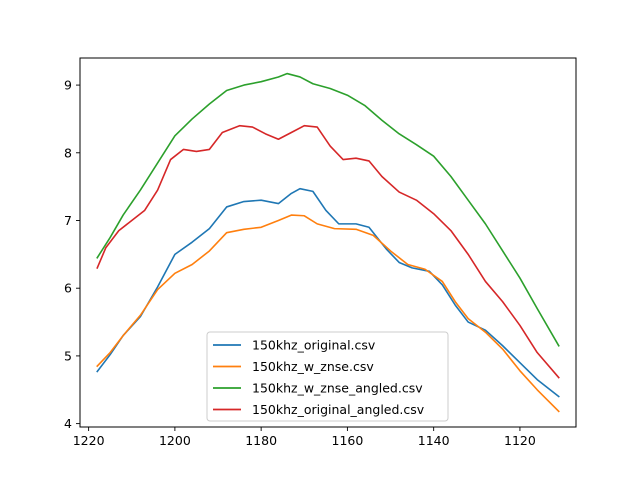  I want to click on y-tick-label: 4, so click(68, 423).